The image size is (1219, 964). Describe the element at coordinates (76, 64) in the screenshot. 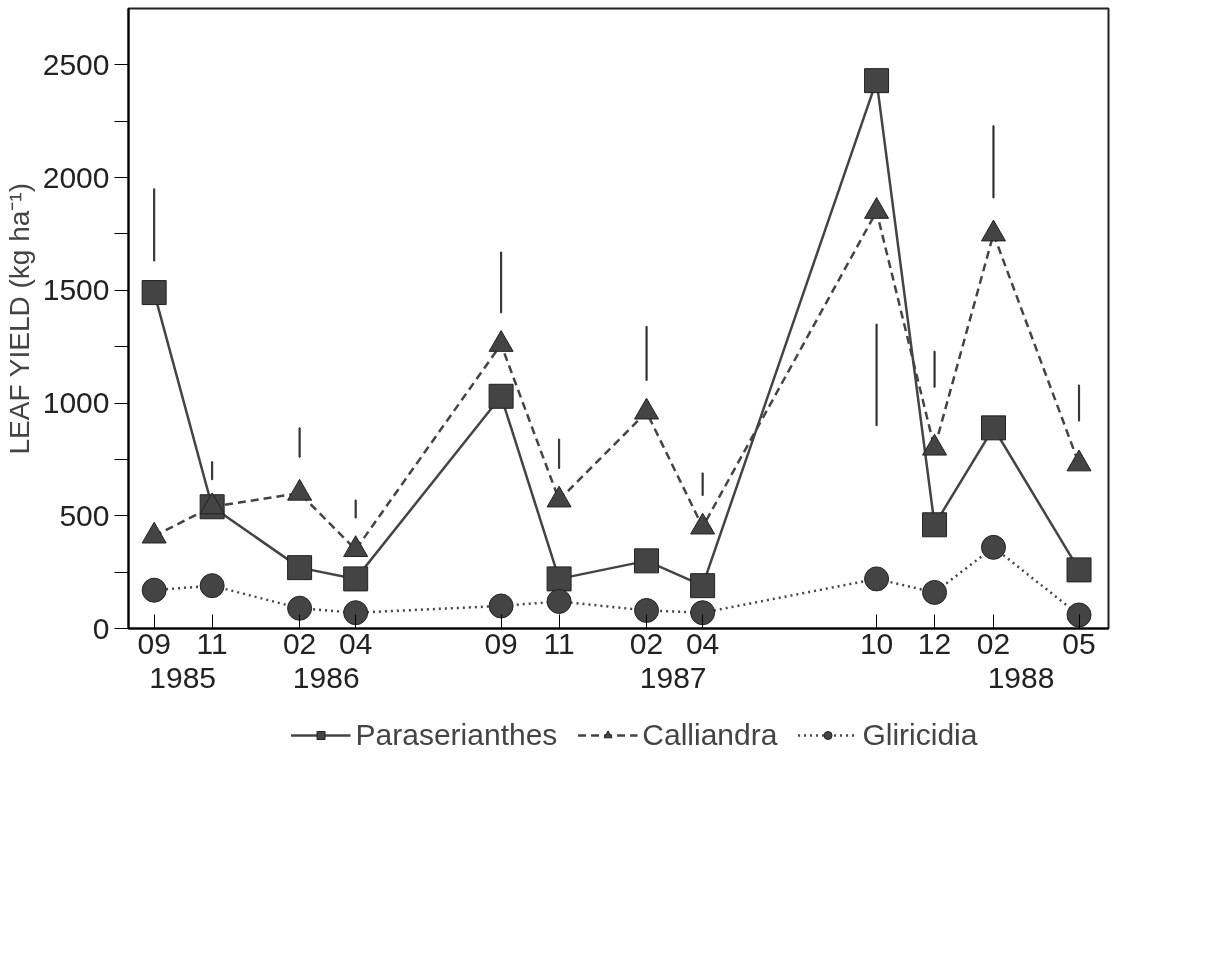

I see `y-tick-label: 2500` at that location.